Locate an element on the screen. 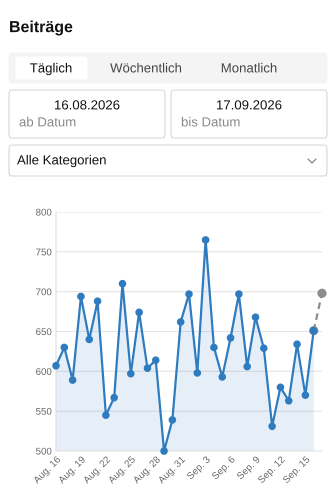  text: Monatlich is located at coordinates (249, 67).